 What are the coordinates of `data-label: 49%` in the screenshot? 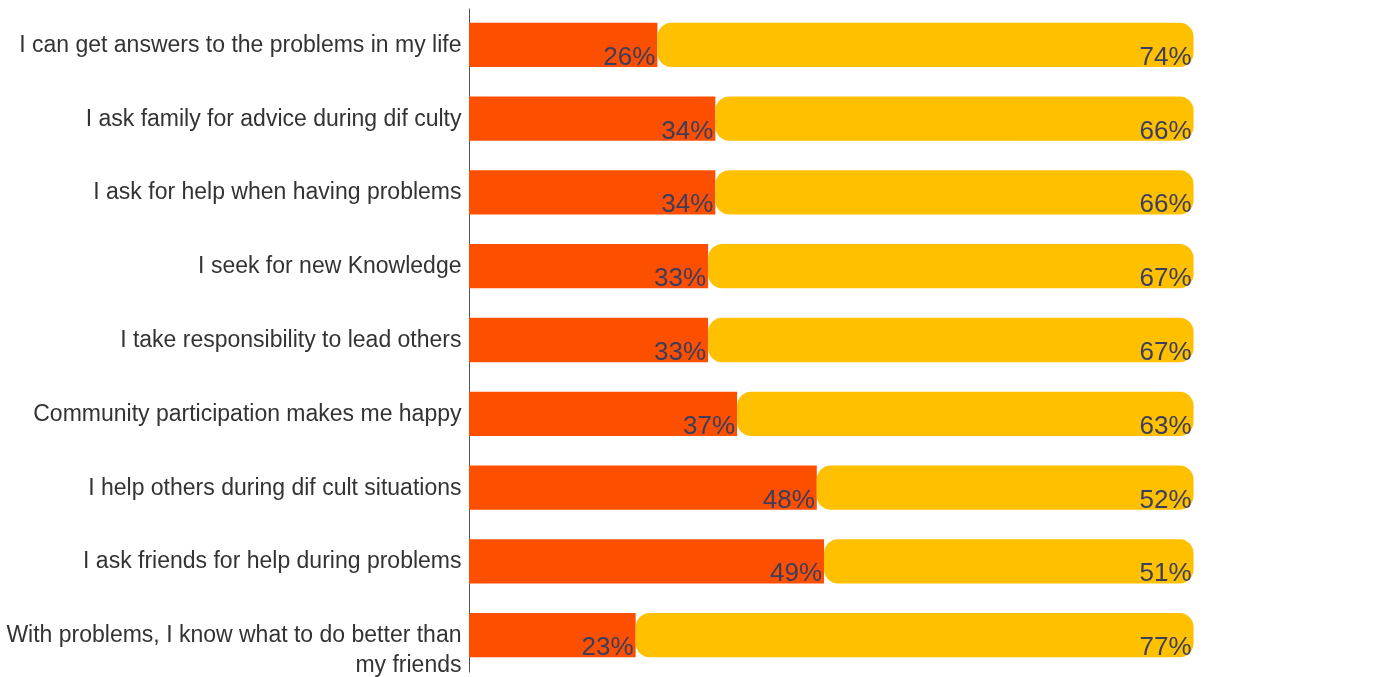 It's located at (796, 572).